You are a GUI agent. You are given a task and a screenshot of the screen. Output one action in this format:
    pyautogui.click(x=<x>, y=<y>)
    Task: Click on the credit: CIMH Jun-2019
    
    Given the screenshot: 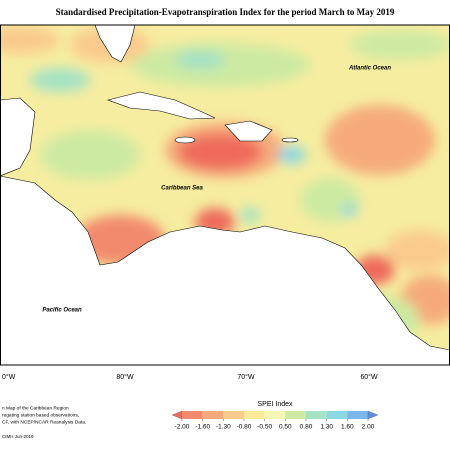 What is the action you would take?
    pyautogui.click(x=18, y=436)
    